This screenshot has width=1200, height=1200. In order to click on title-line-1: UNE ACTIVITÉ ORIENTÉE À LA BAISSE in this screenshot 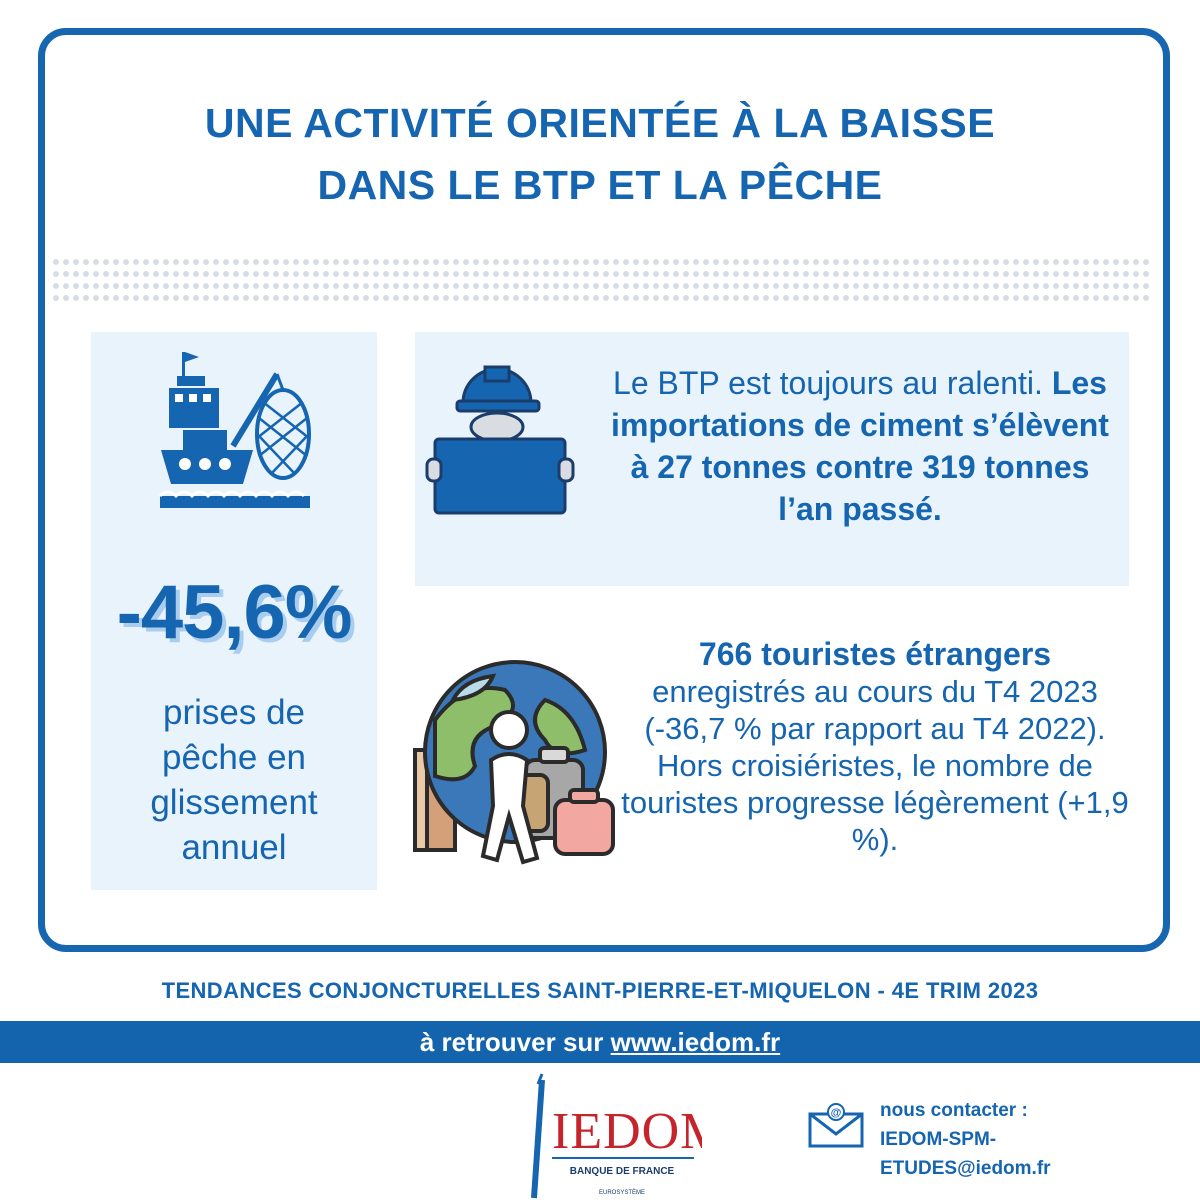, I will do `click(600, 123)`.